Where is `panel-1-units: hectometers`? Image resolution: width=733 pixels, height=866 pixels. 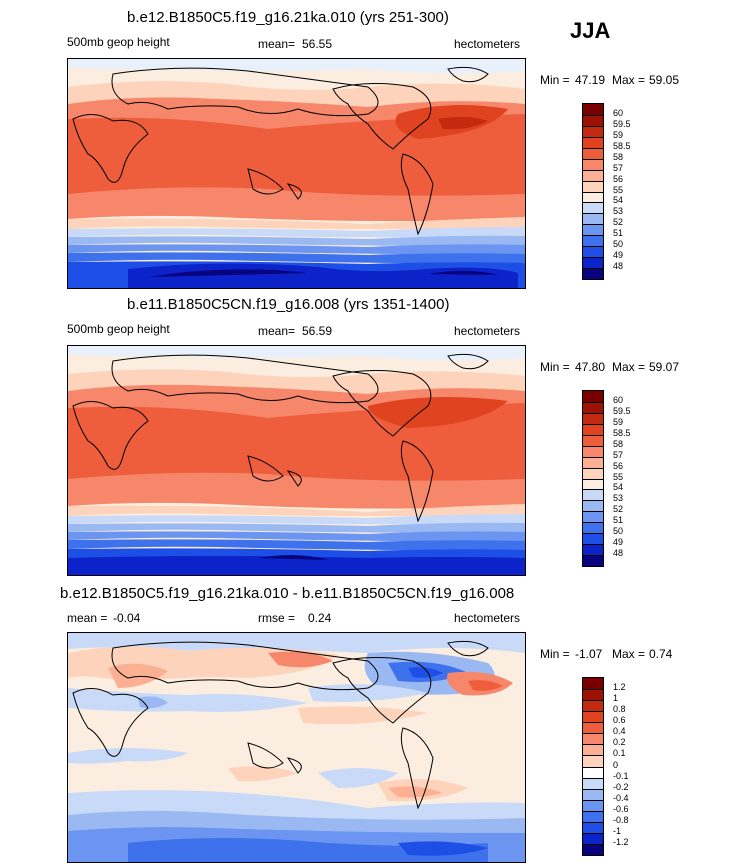
panel-1-units: hectometers is located at coordinates (487, 44).